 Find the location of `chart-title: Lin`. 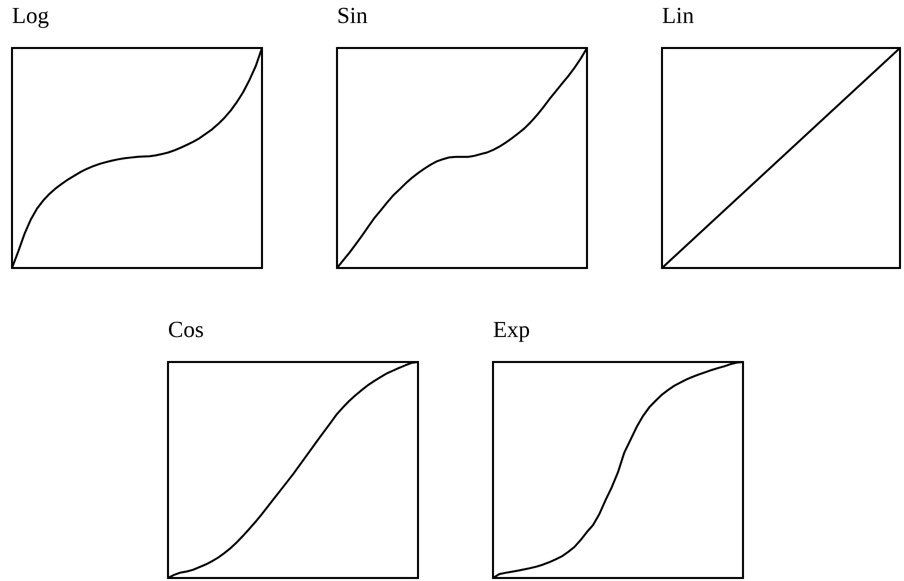

chart-title: Lin is located at coordinates (678, 15).